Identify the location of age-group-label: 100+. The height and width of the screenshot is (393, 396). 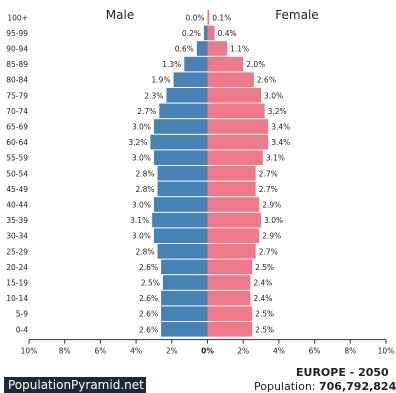
(17, 17).